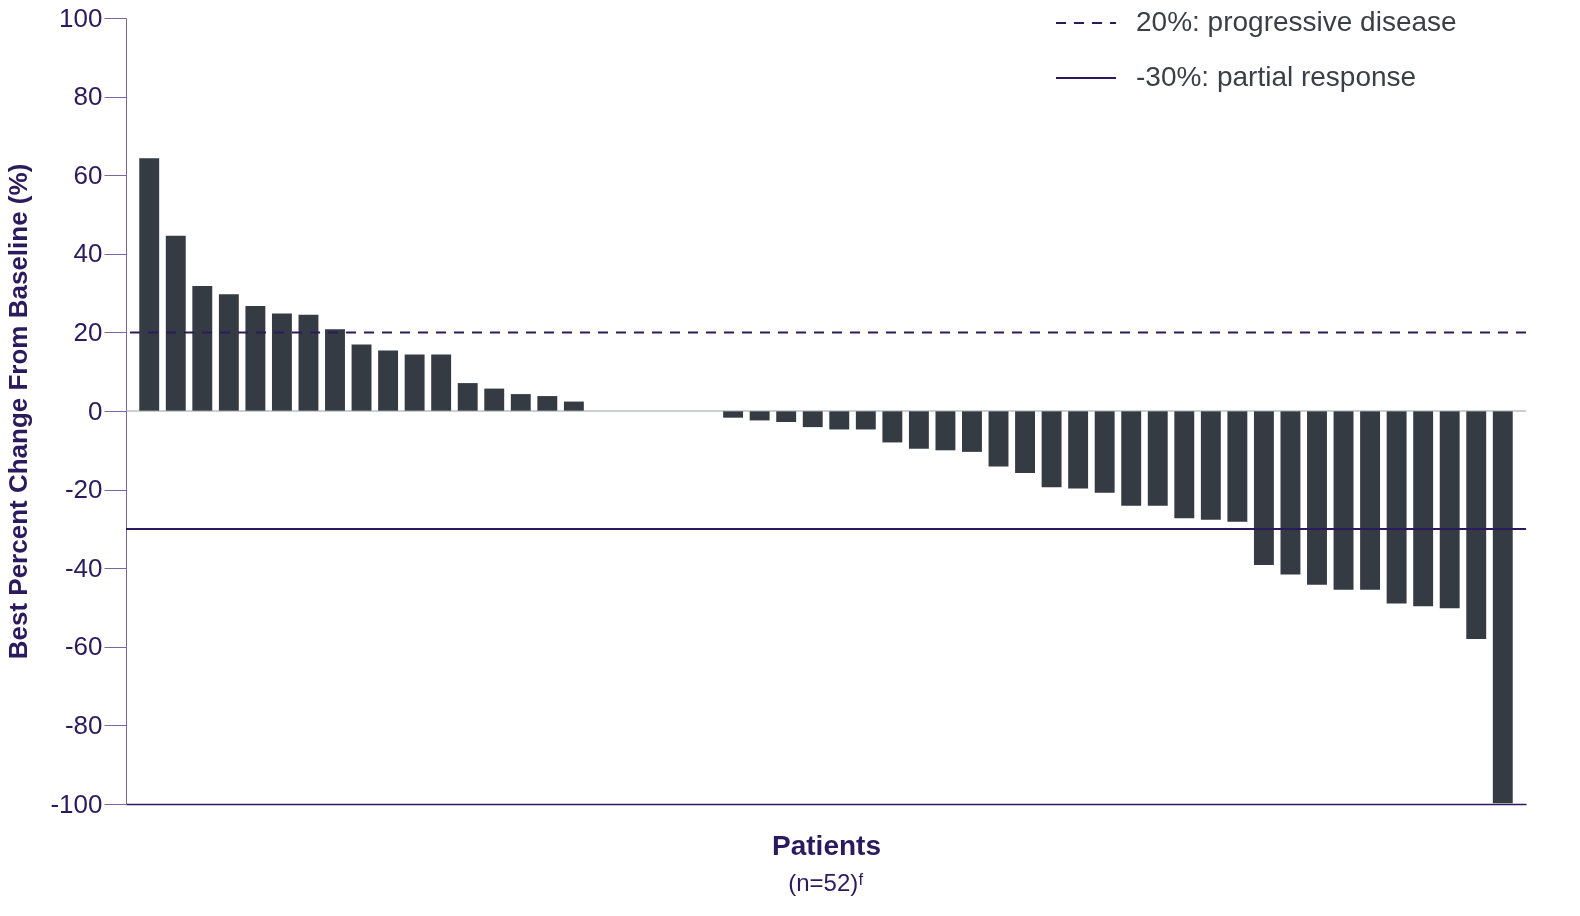 This screenshot has width=1580, height=916. What do you see at coordinates (88, 331) in the screenshot?
I see `y-tick-label: 20` at bounding box center [88, 331].